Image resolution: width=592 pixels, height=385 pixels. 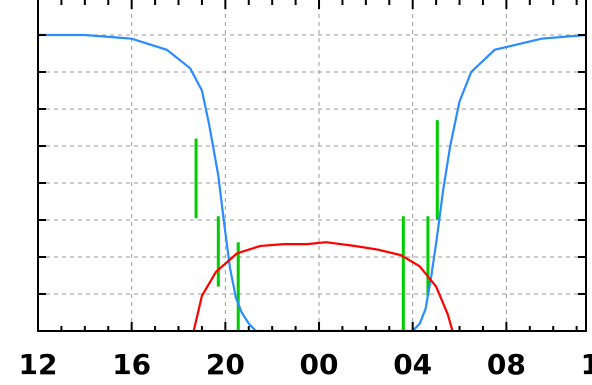 I want to click on x-tick-labels: 12 16 20 00 04 08 12, so click(x=305, y=364).